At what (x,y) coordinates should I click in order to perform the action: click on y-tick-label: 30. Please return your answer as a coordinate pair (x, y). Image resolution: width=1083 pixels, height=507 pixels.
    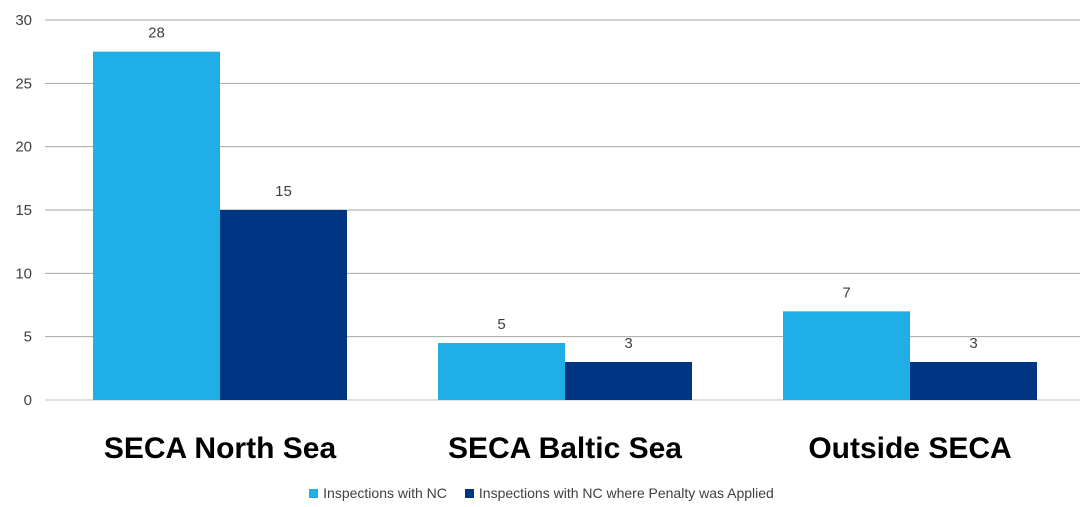
    Looking at the image, I should click on (23, 20).